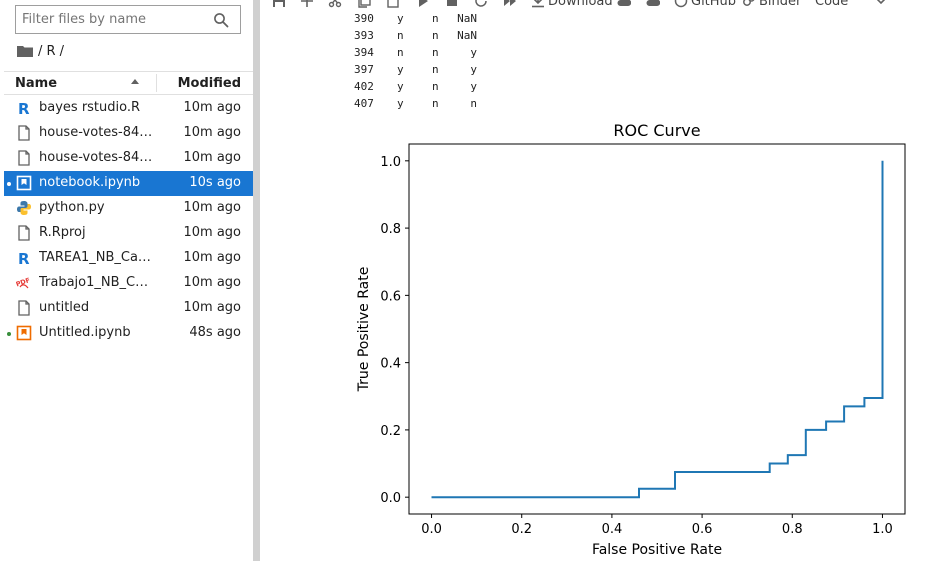 This screenshot has width=948, height=561. What do you see at coordinates (36, 83) in the screenshot?
I see `name-column-header: Name` at bounding box center [36, 83].